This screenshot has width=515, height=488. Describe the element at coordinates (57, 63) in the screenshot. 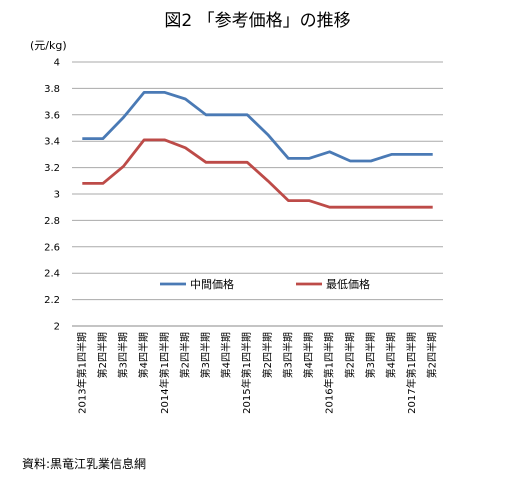

I see `y-tick-label: 4` at that location.